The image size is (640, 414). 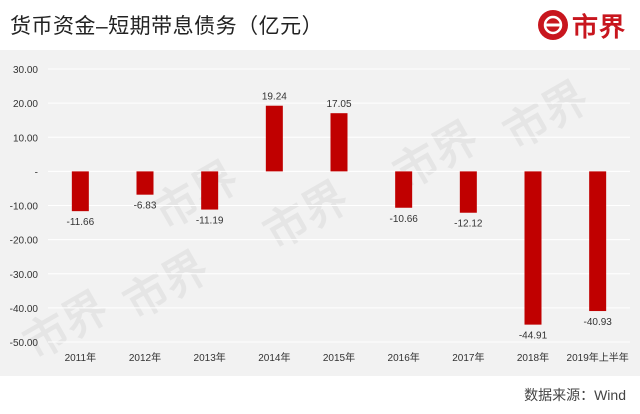 I want to click on chart-header: 货币资金–短期带息债务（亿元） 市界, so click(x=320, y=25).